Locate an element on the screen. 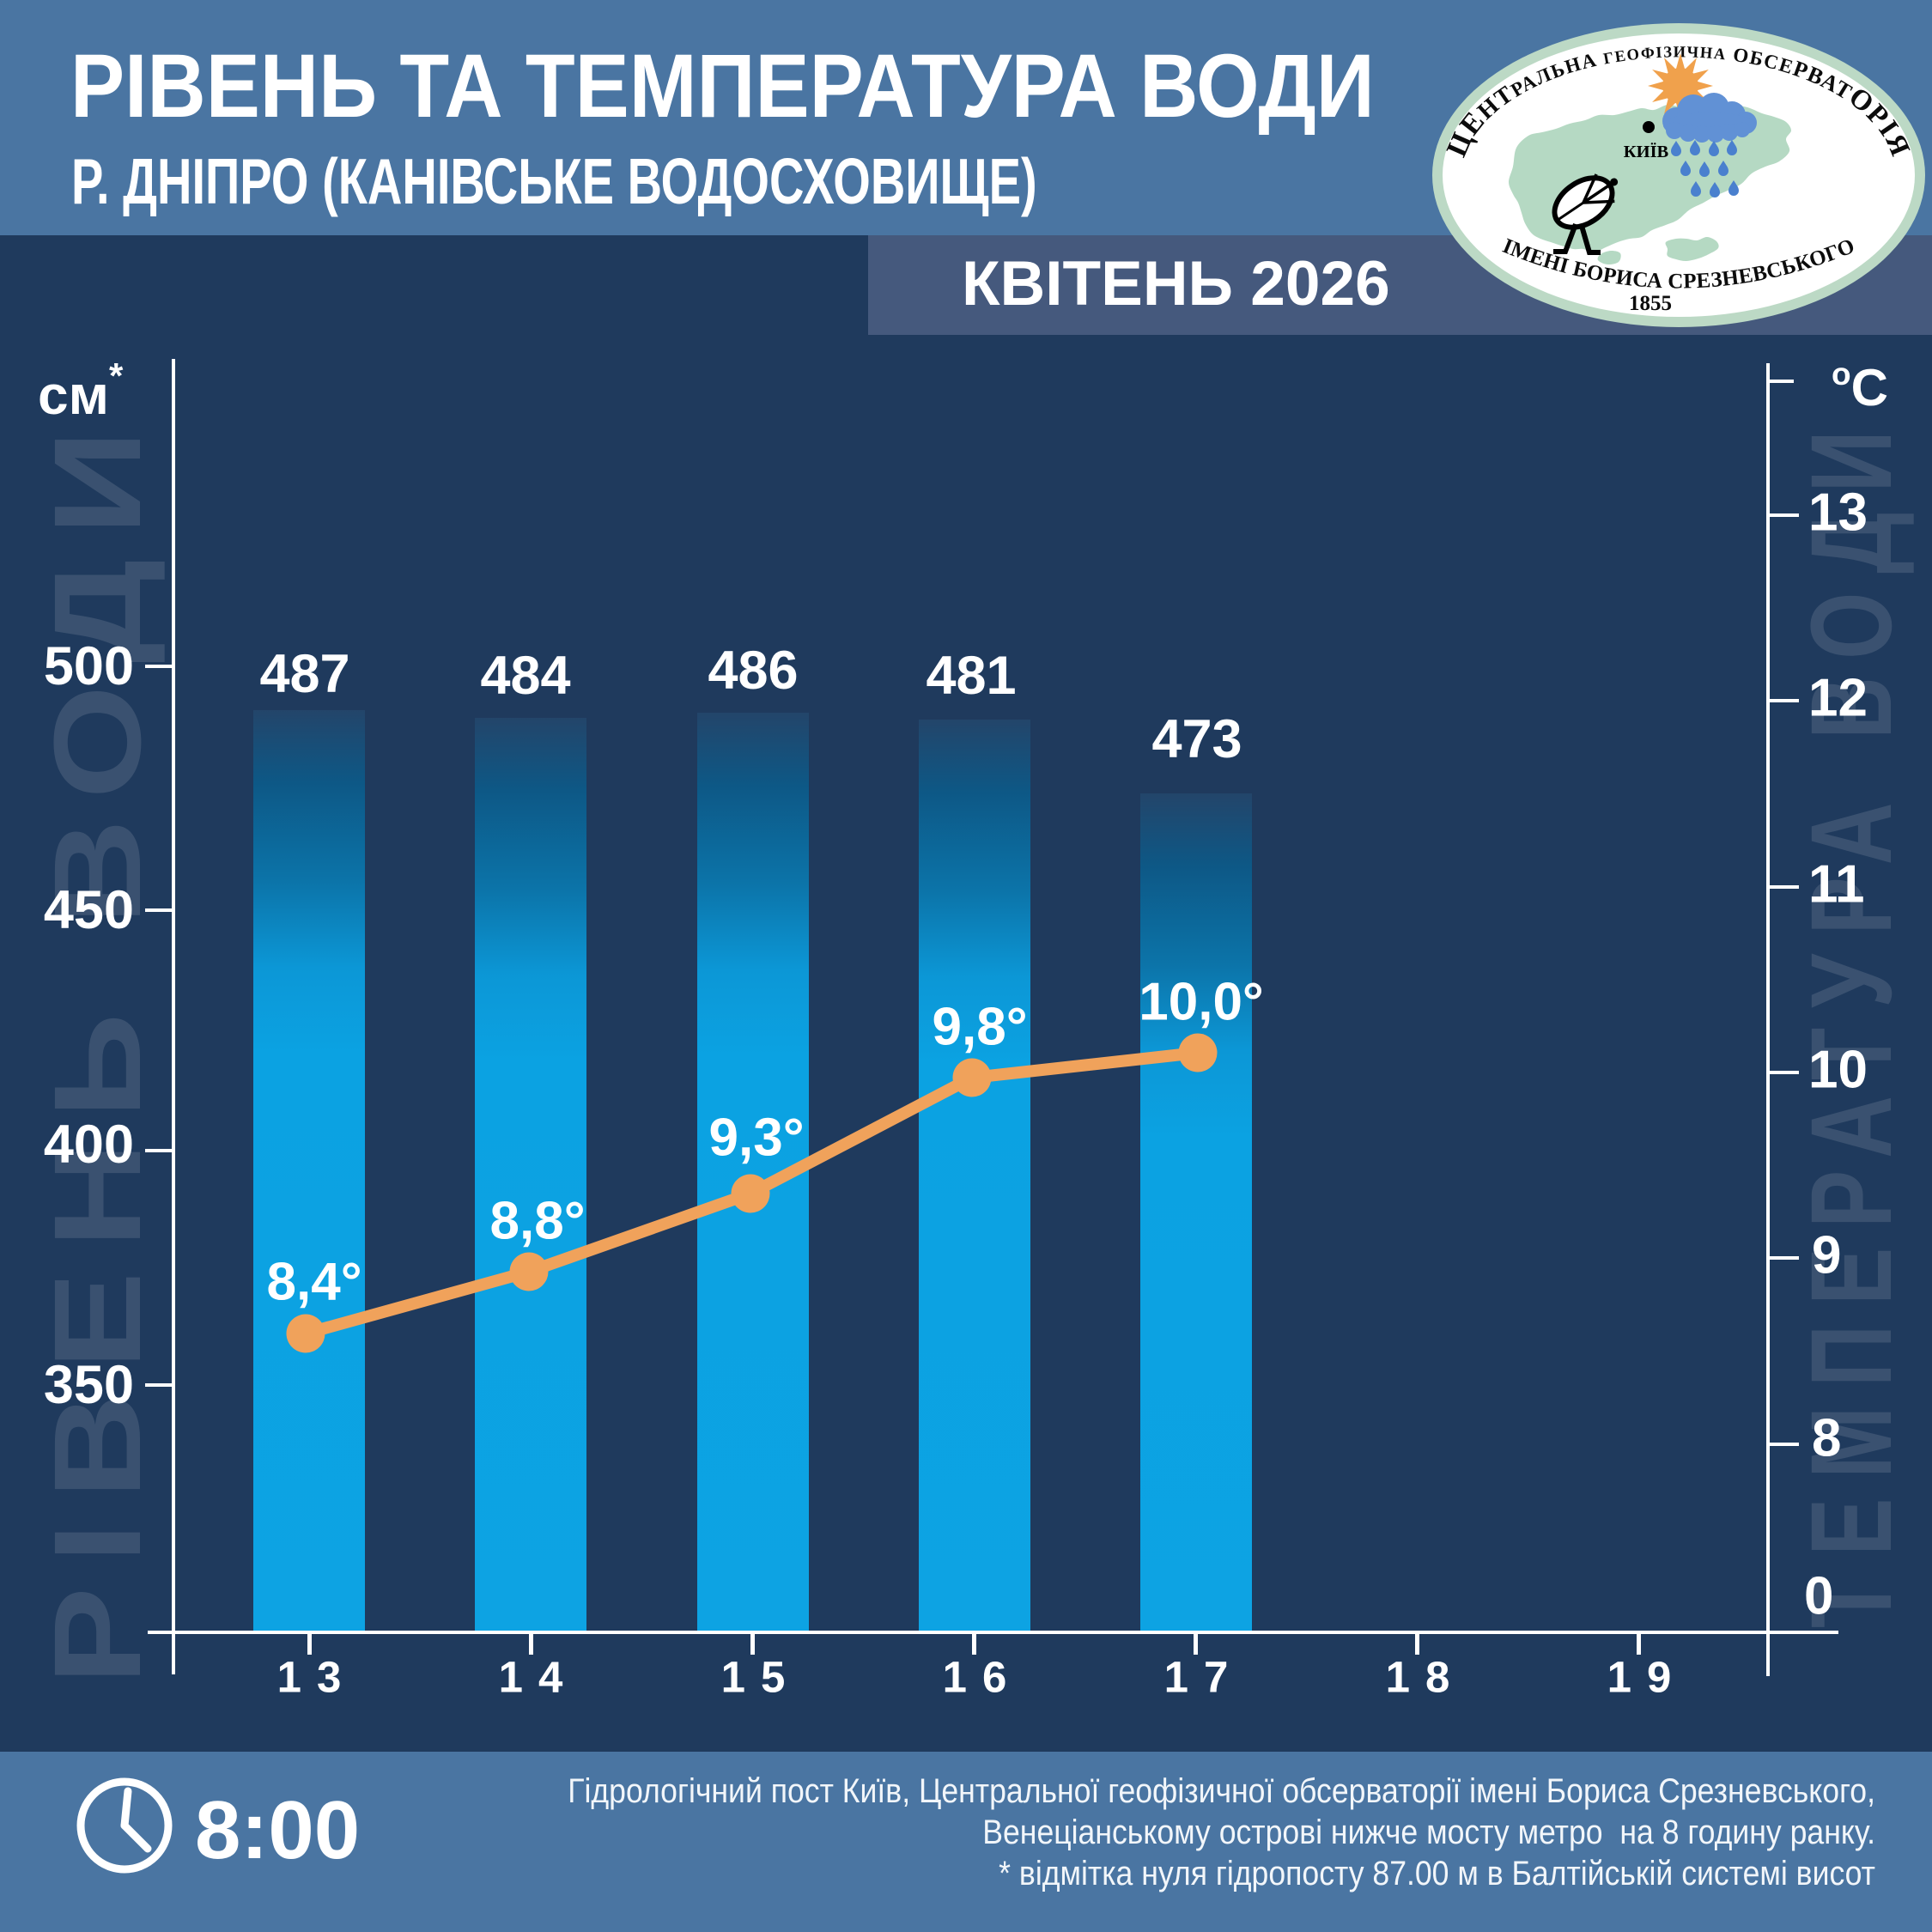  svg-text: 1855 is located at coordinates (1650, 303).